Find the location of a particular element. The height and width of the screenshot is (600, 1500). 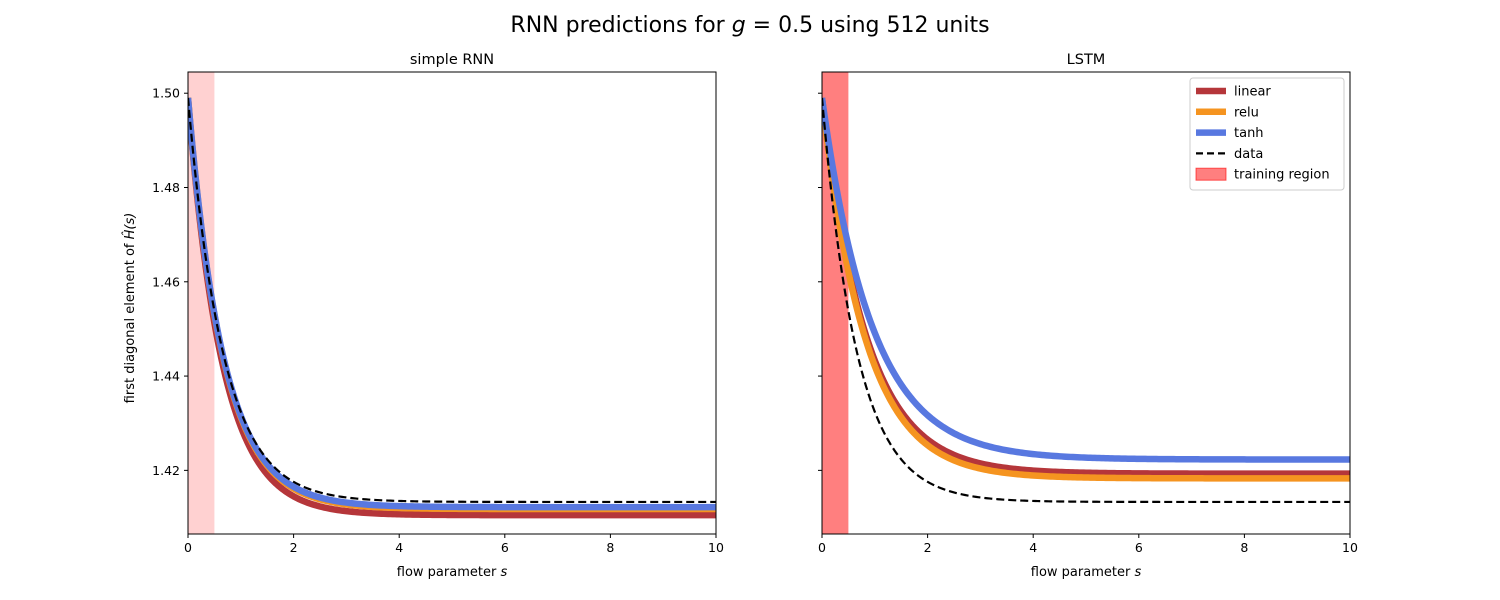

y-tick-label: 1.44 is located at coordinates (166, 376).